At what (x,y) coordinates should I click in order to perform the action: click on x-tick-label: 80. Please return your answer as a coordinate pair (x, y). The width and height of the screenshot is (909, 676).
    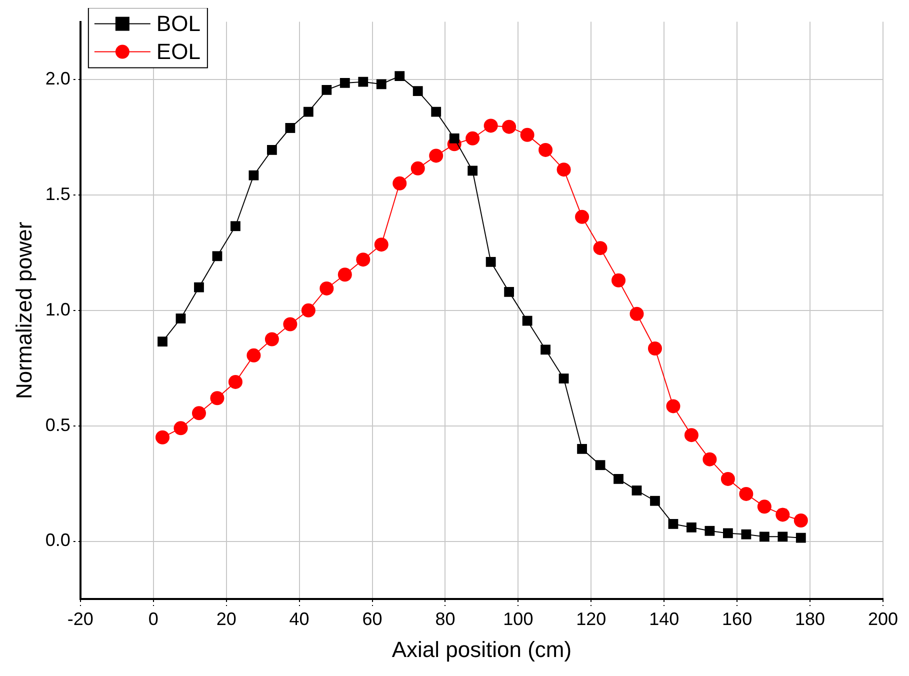
    Looking at the image, I should click on (445, 618).